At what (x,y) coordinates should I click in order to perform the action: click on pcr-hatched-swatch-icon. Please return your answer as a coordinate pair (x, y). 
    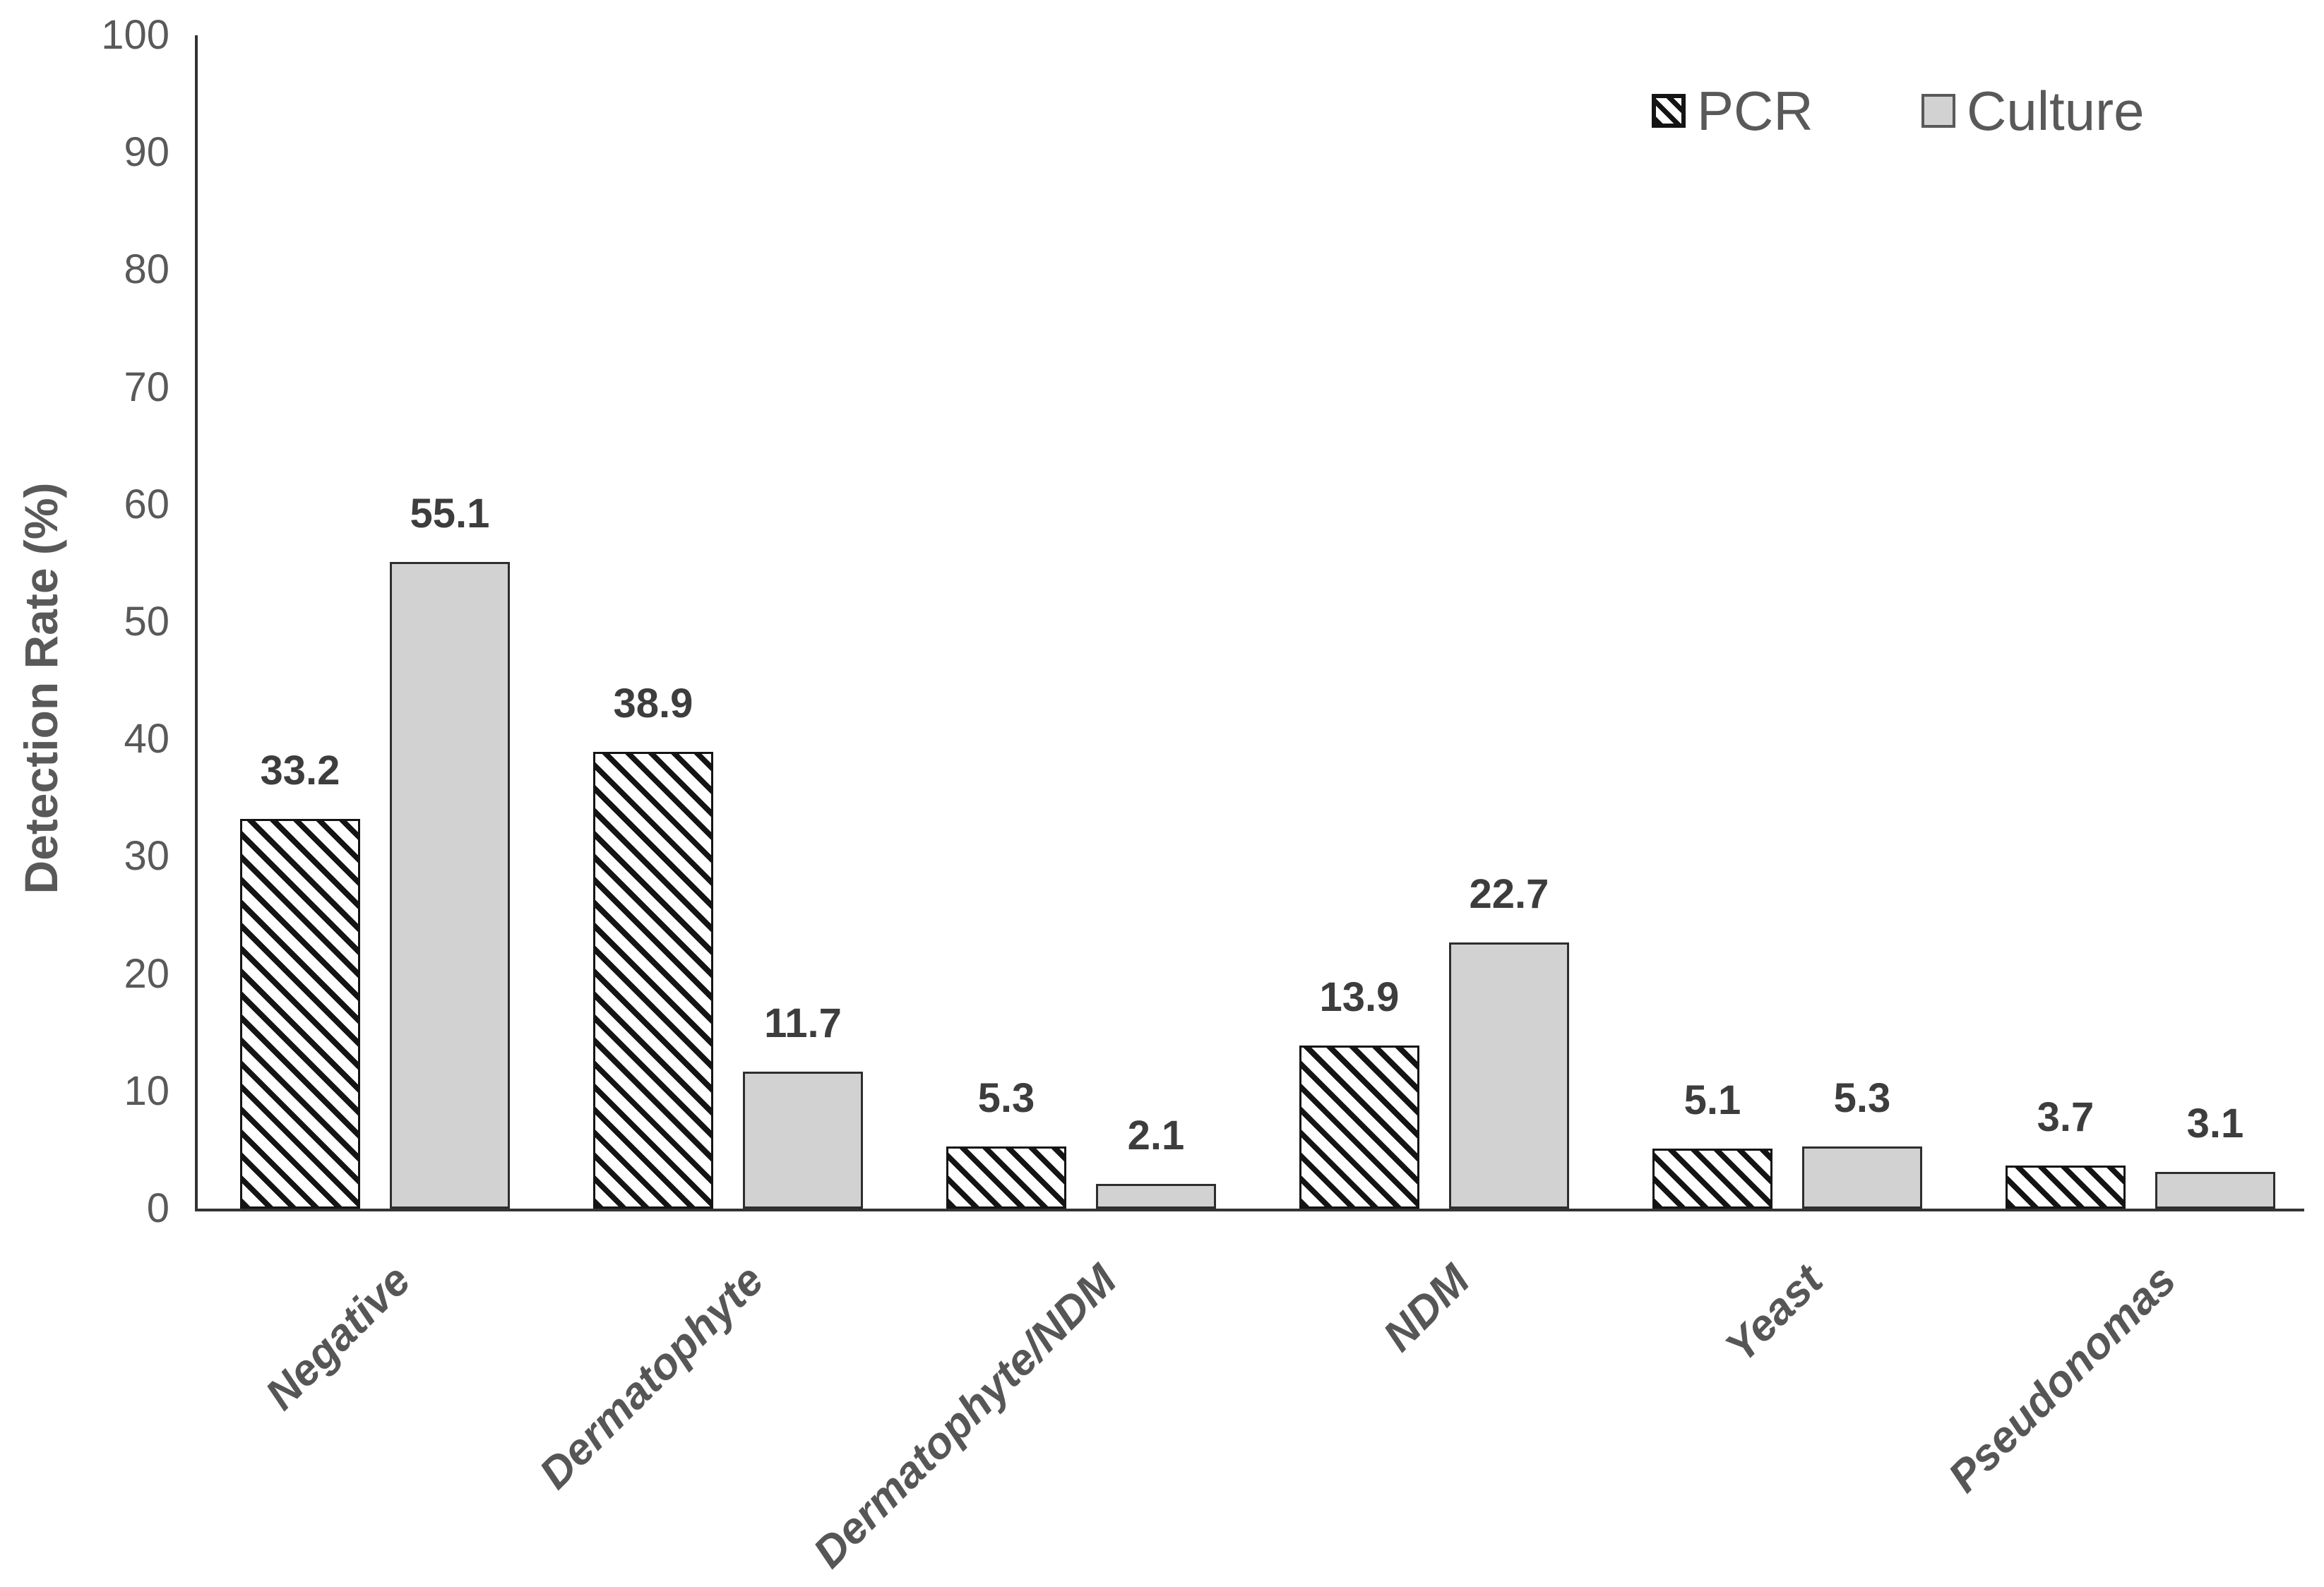
    Looking at the image, I should click on (1669, 111).